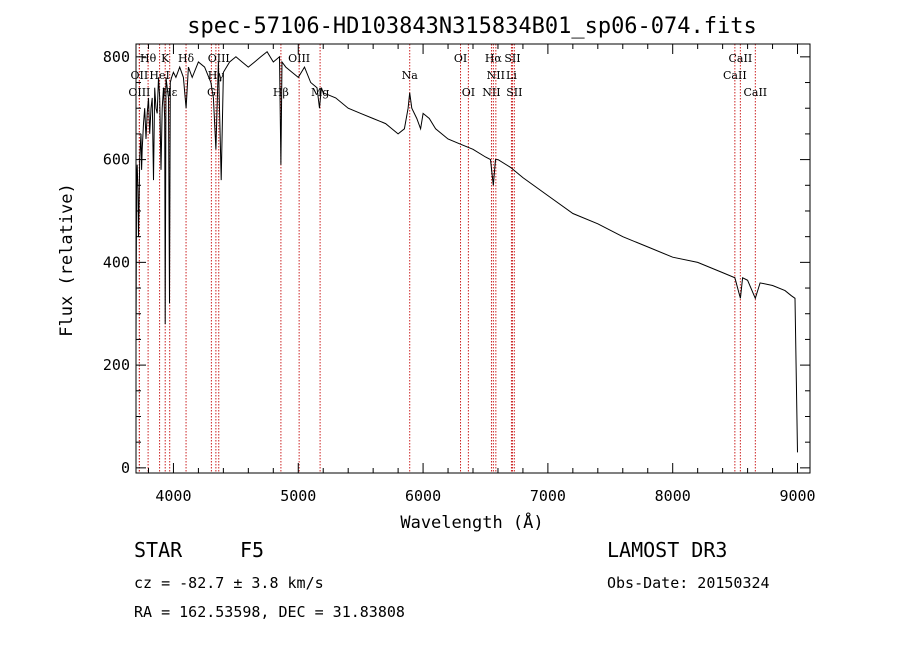 This screenshot has height=649, width=900. Describe the element at coordinates (269, 612) in the screenshot. I see `coordinates-text: RA = 162.53598, DEC = 31.83808` at that location.